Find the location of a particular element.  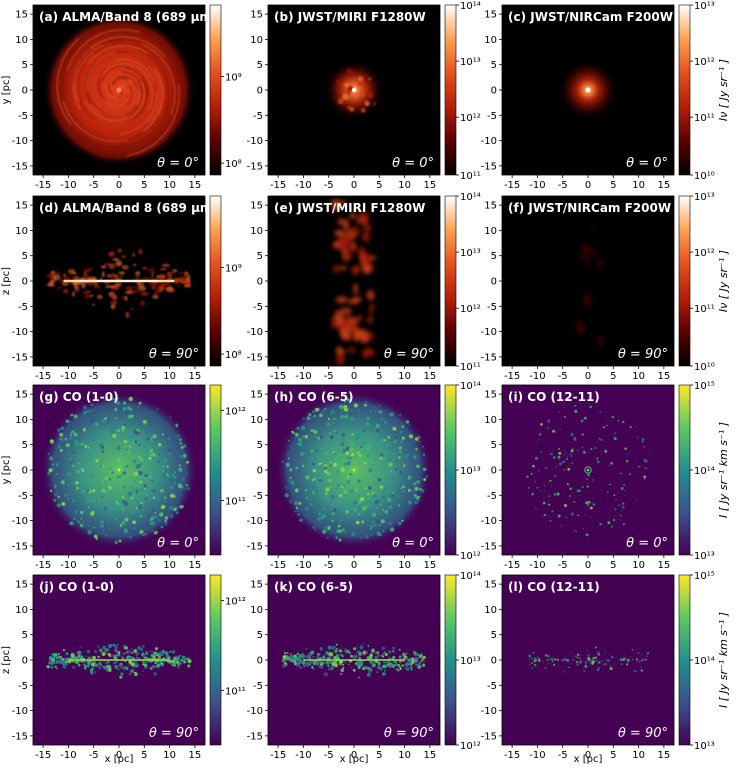

colorbar-tick-label: 10⁹ is located at coordinates (233, 268).